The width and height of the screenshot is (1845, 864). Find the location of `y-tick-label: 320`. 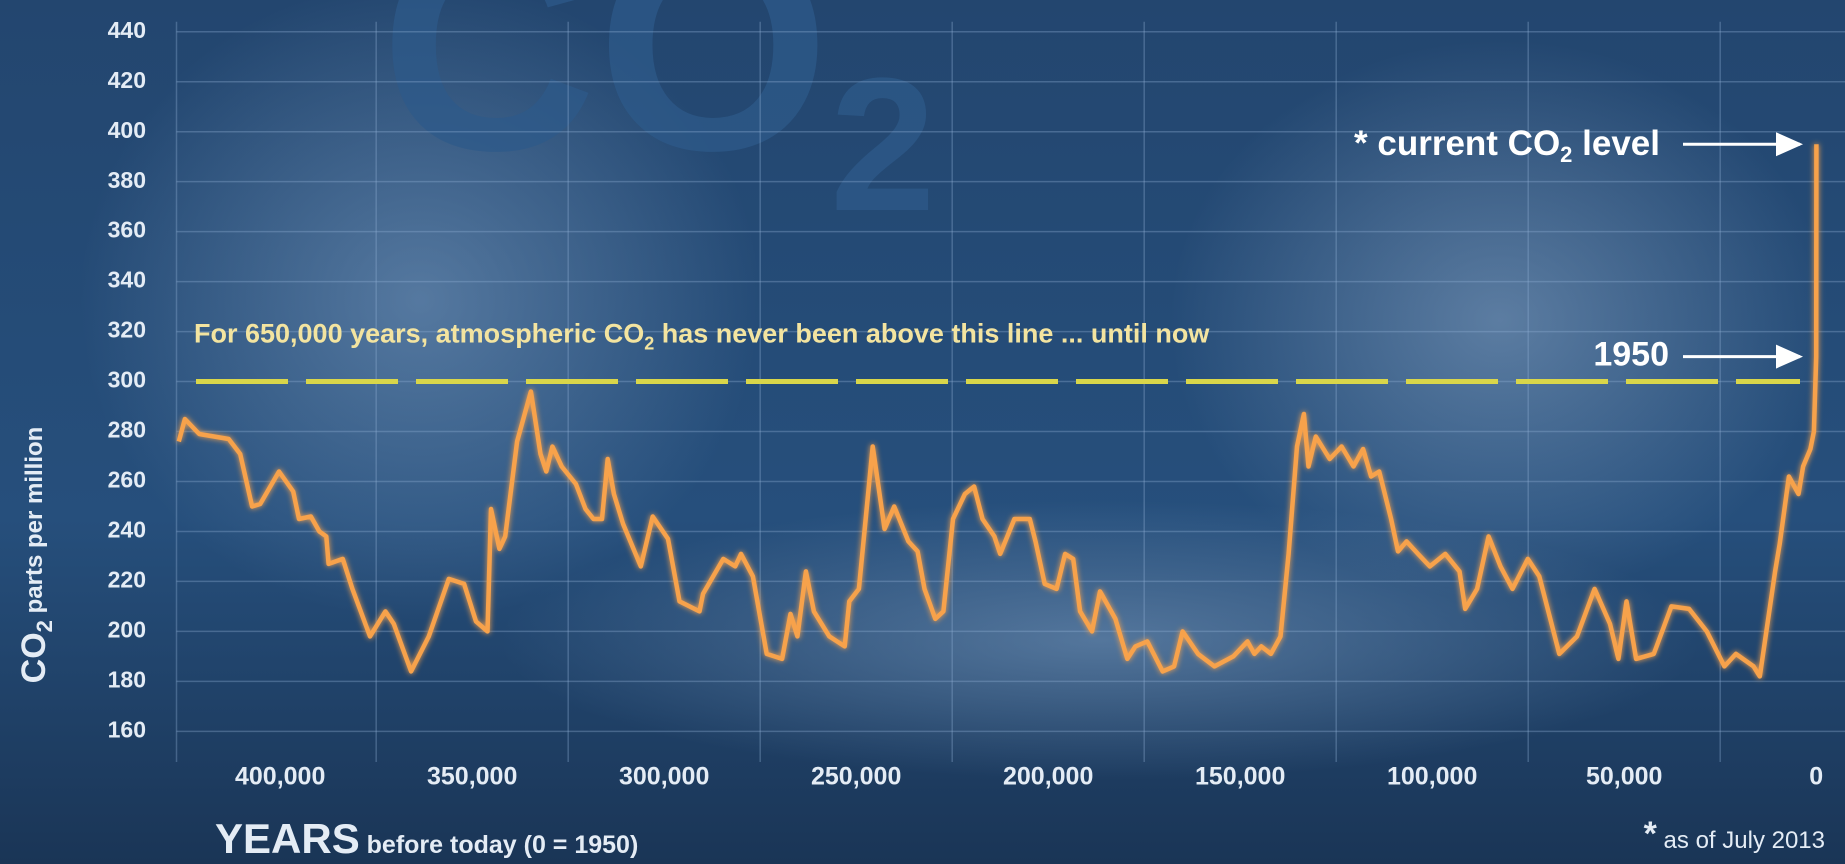

y-tick-label: 320 is located at coordinates (127, 330).